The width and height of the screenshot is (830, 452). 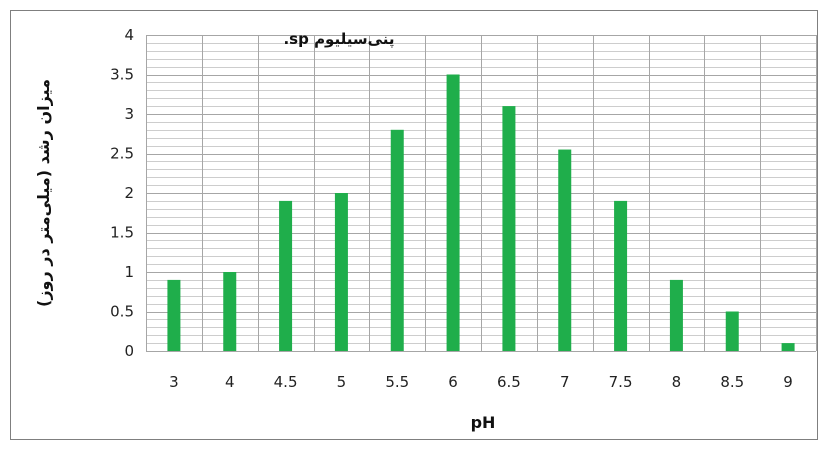 I want to click on x-tick-label: 6, so click(x=453, y=382).